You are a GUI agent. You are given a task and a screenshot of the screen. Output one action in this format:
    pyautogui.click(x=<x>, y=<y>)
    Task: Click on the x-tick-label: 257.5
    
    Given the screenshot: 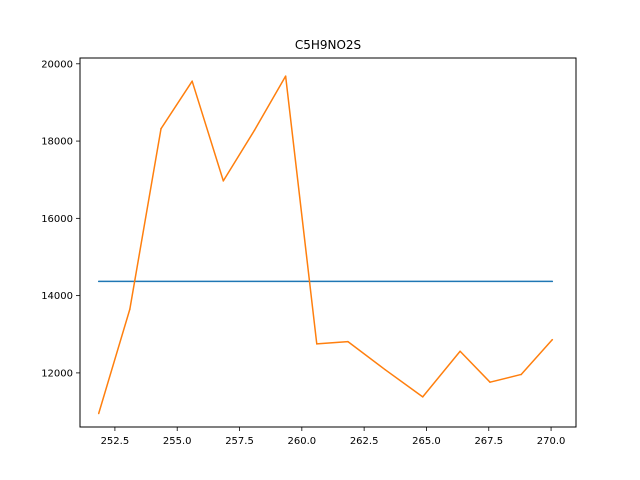 What is the action you would take?
    pyautogui.click(x=239, y=441)
    